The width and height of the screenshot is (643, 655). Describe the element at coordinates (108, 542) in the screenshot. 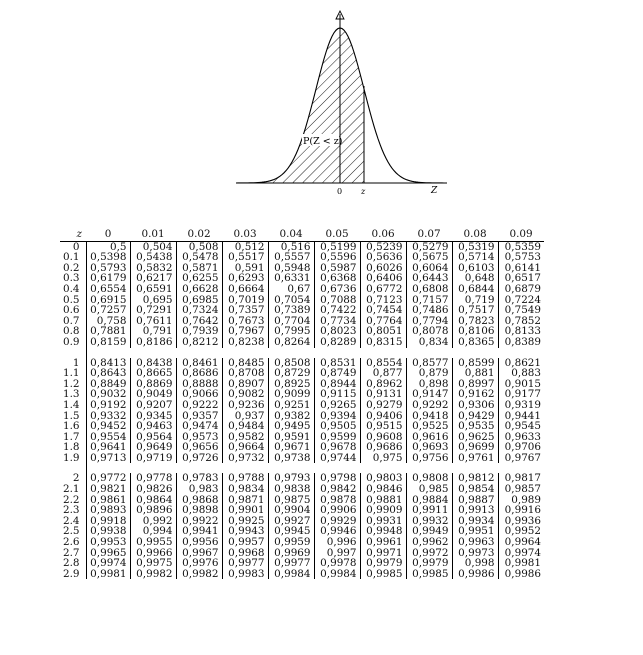

I see `table-cell: 0,9953` at that location.